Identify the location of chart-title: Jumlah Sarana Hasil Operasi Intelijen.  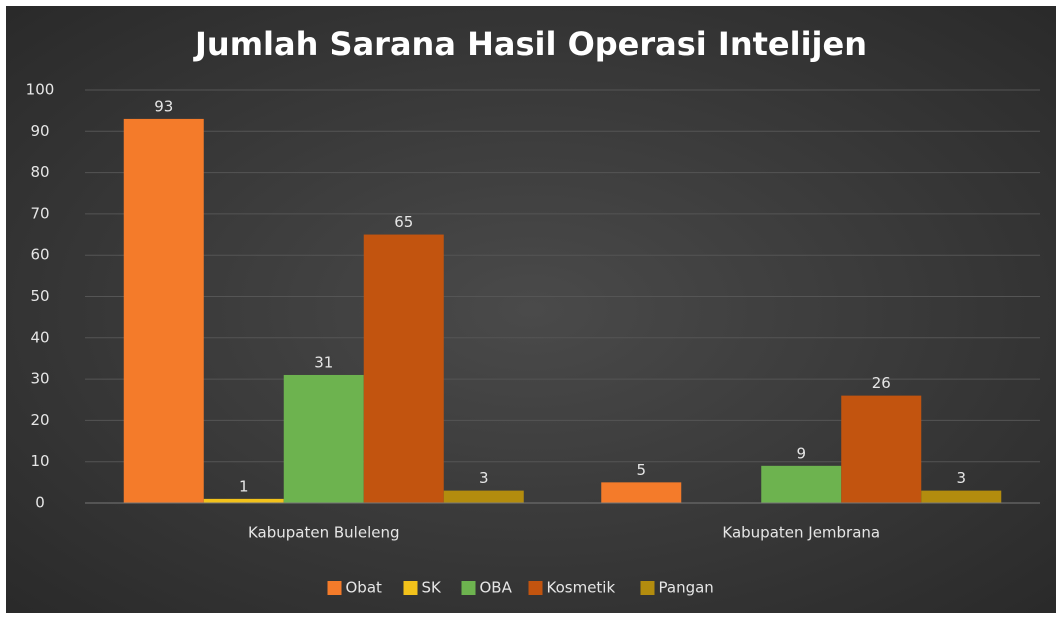
(530, 44).